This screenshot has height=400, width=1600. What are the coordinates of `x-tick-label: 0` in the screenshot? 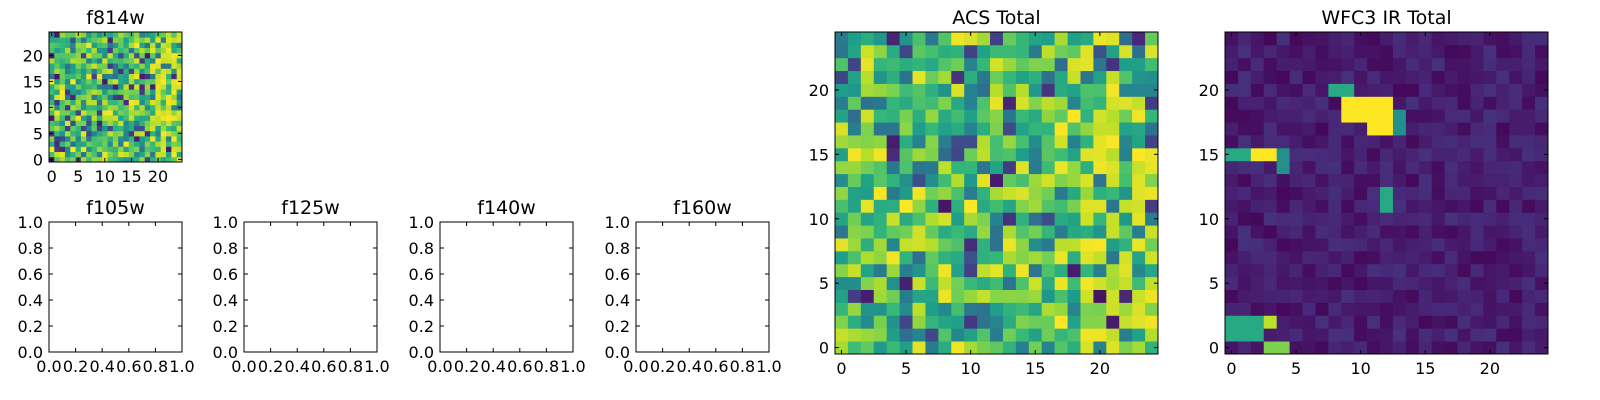 It's located at (1231, 368).